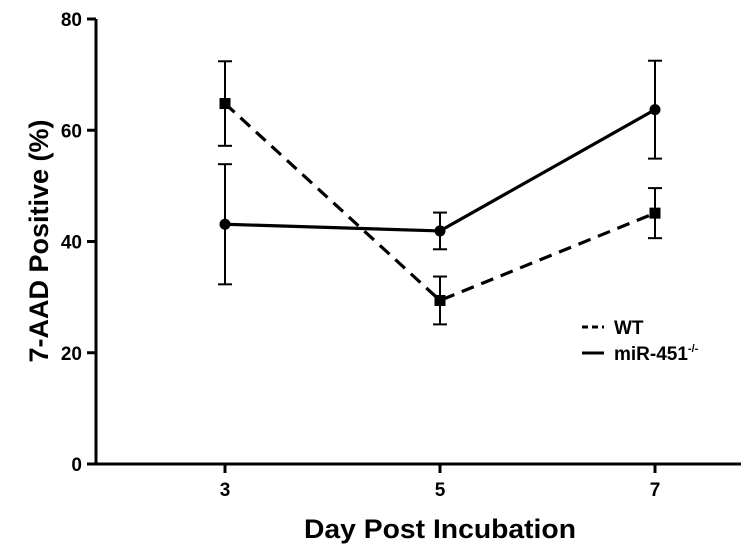  What do you see at coordinates (39, 240) in the screenshot?
I see `y-axis-title: 7-AAD Positive (%)` at bounding box center [39, 240].